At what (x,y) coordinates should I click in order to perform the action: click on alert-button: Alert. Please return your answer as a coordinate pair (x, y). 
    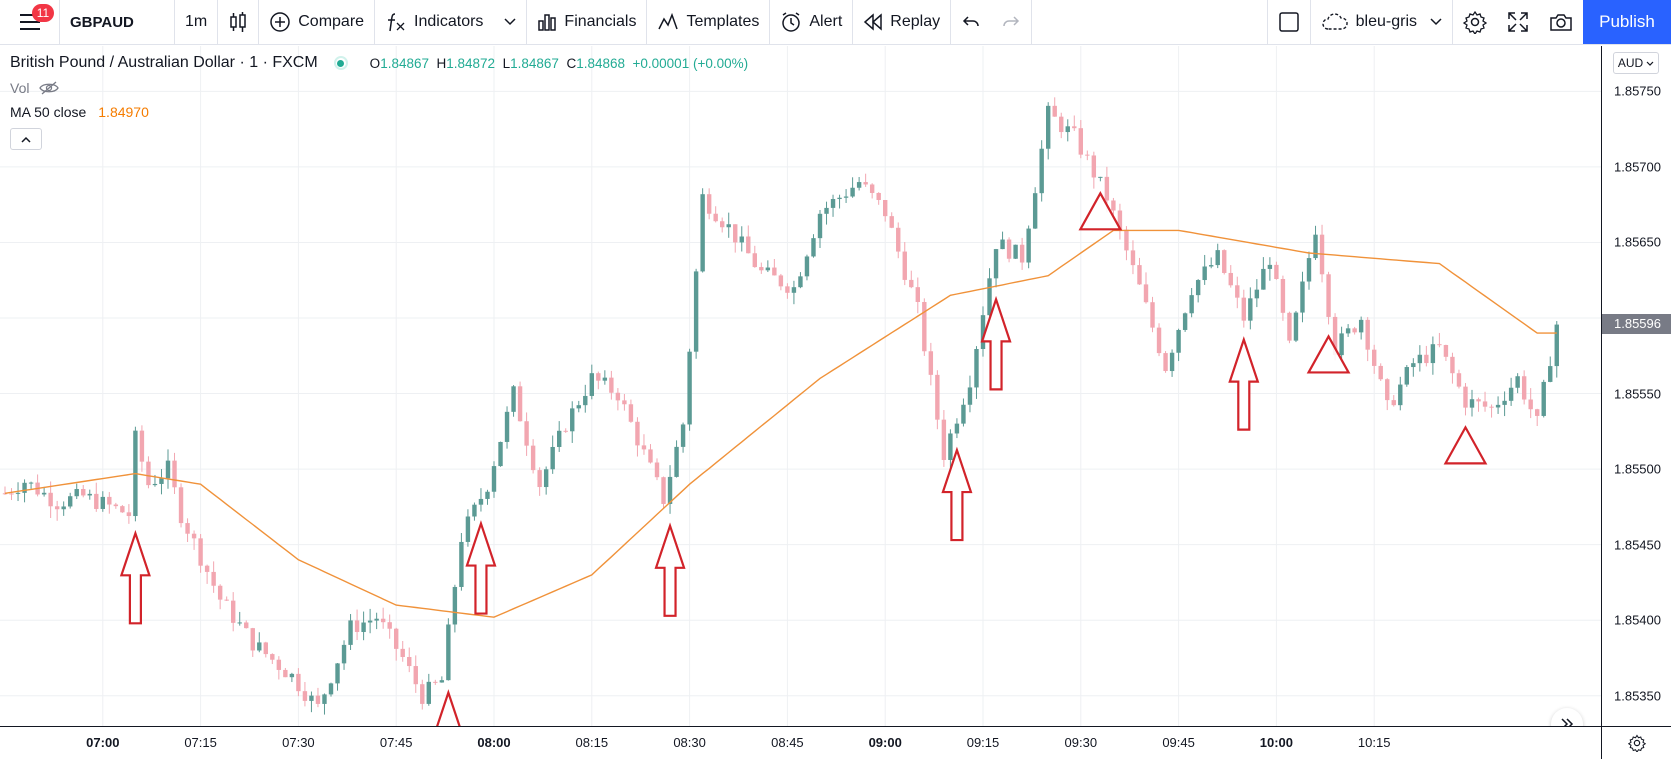
    Looking at the image, I should click on (812, 22).